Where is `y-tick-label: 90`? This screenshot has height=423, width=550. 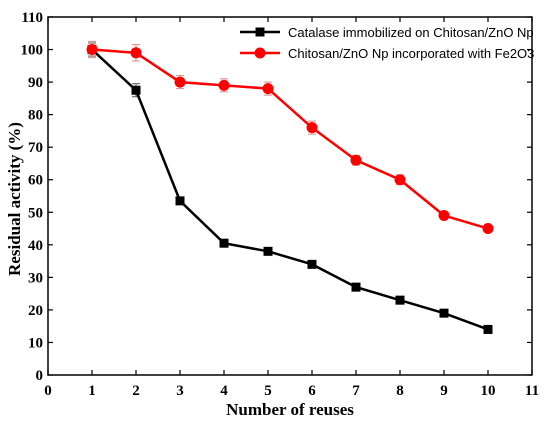
y-tick-label: 90 is located at coordinates (35, 83).